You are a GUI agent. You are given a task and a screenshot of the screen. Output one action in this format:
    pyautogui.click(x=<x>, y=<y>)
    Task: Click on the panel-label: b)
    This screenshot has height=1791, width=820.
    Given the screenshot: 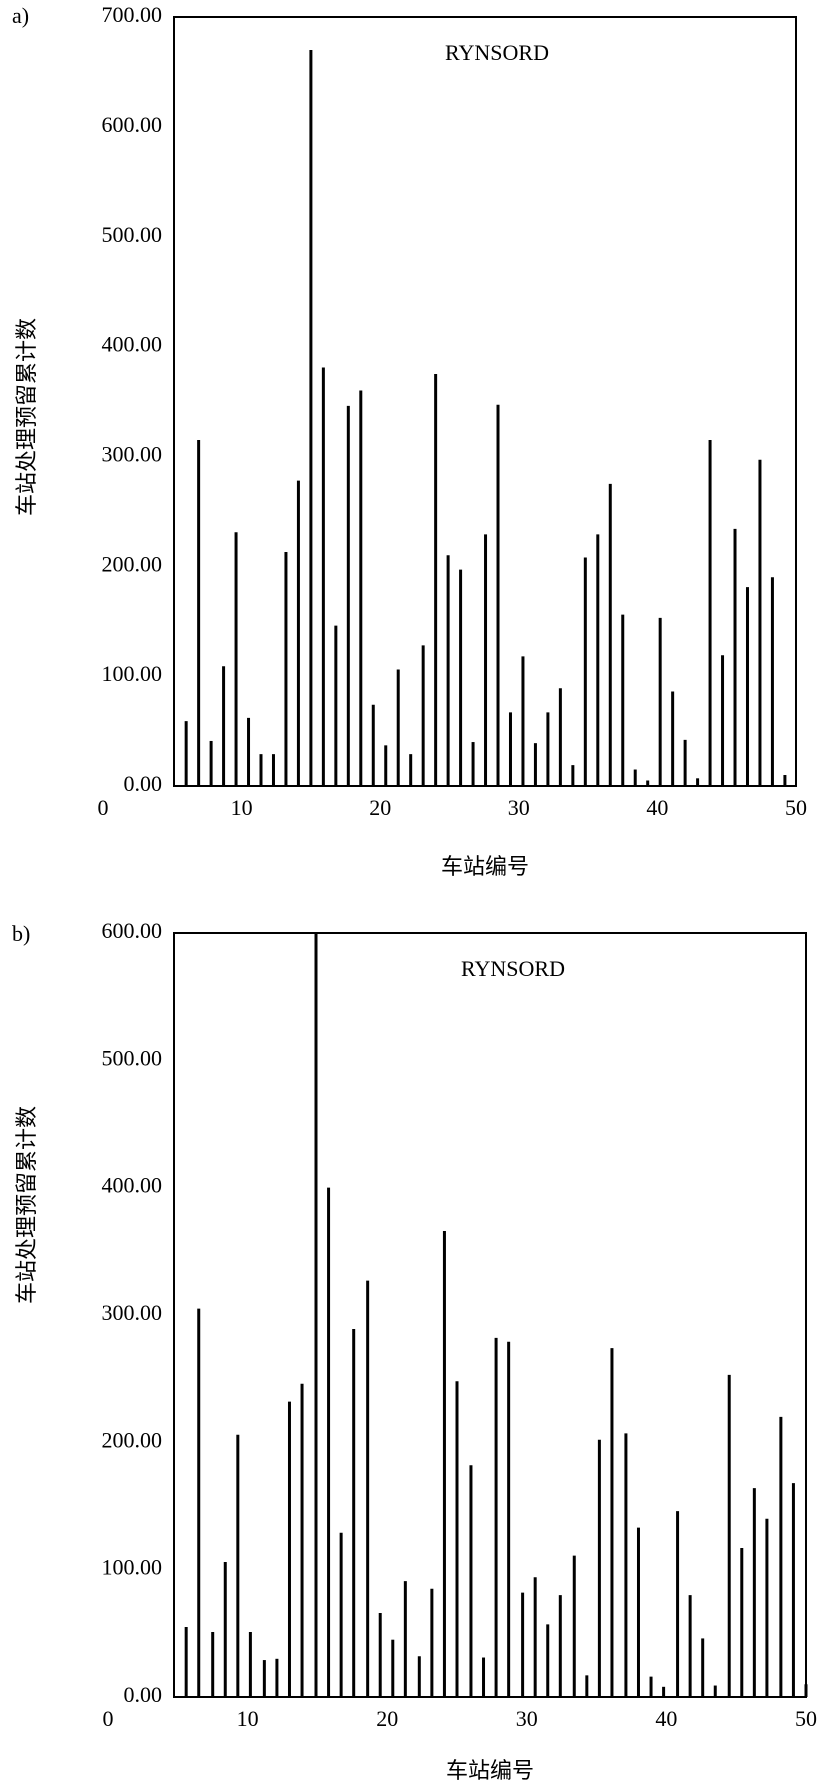 What is the action you would take?
    pyautogui.click(x=21, y=933)
    